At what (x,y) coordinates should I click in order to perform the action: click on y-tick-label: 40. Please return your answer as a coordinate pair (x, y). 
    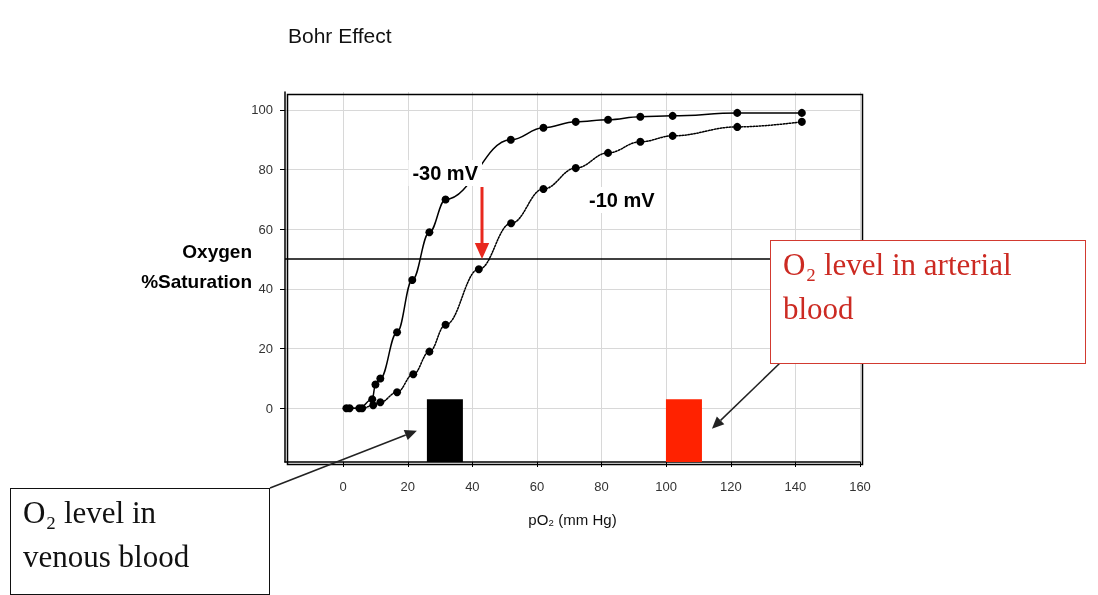
    Looking at the image, I should click on (265, 289).